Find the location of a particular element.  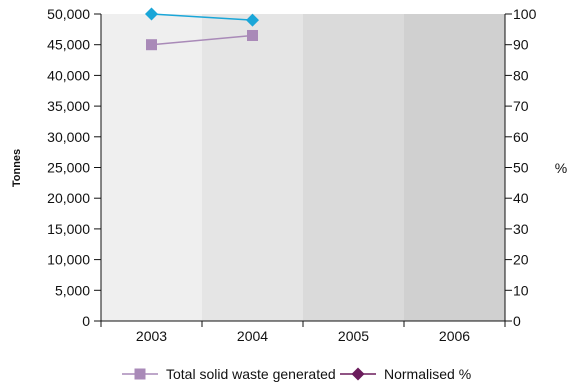

right-axis-tick-label: 60 is located at coordinates (521, 137).